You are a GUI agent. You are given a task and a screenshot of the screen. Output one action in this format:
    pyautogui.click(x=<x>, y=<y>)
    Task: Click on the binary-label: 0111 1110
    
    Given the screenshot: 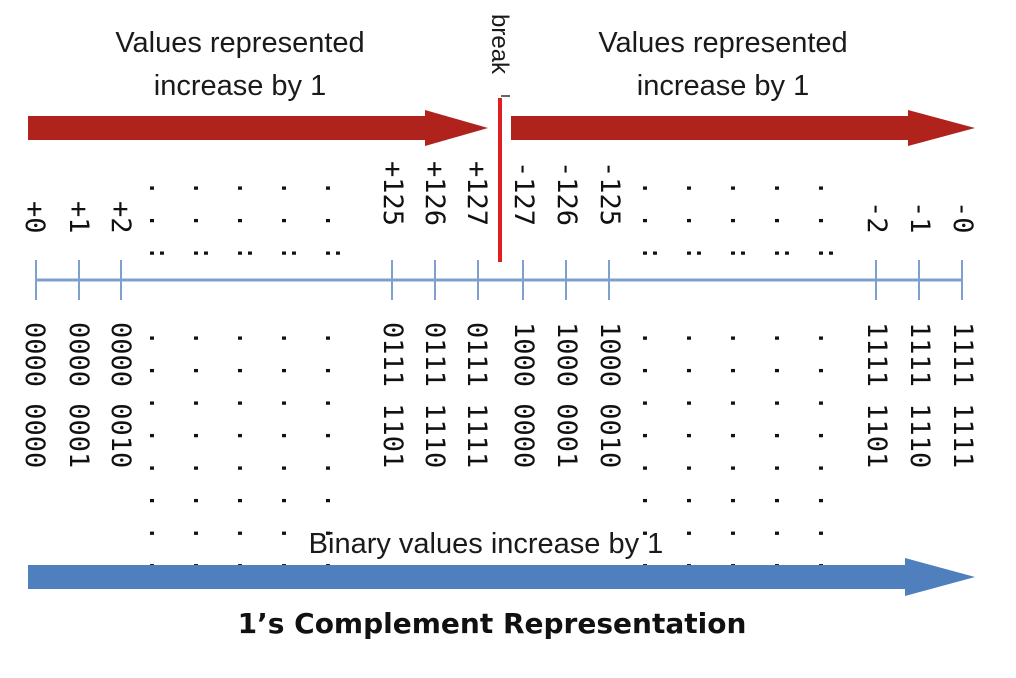 What is the action you would take?
    pyautogui.click(x=434, y=395)
    